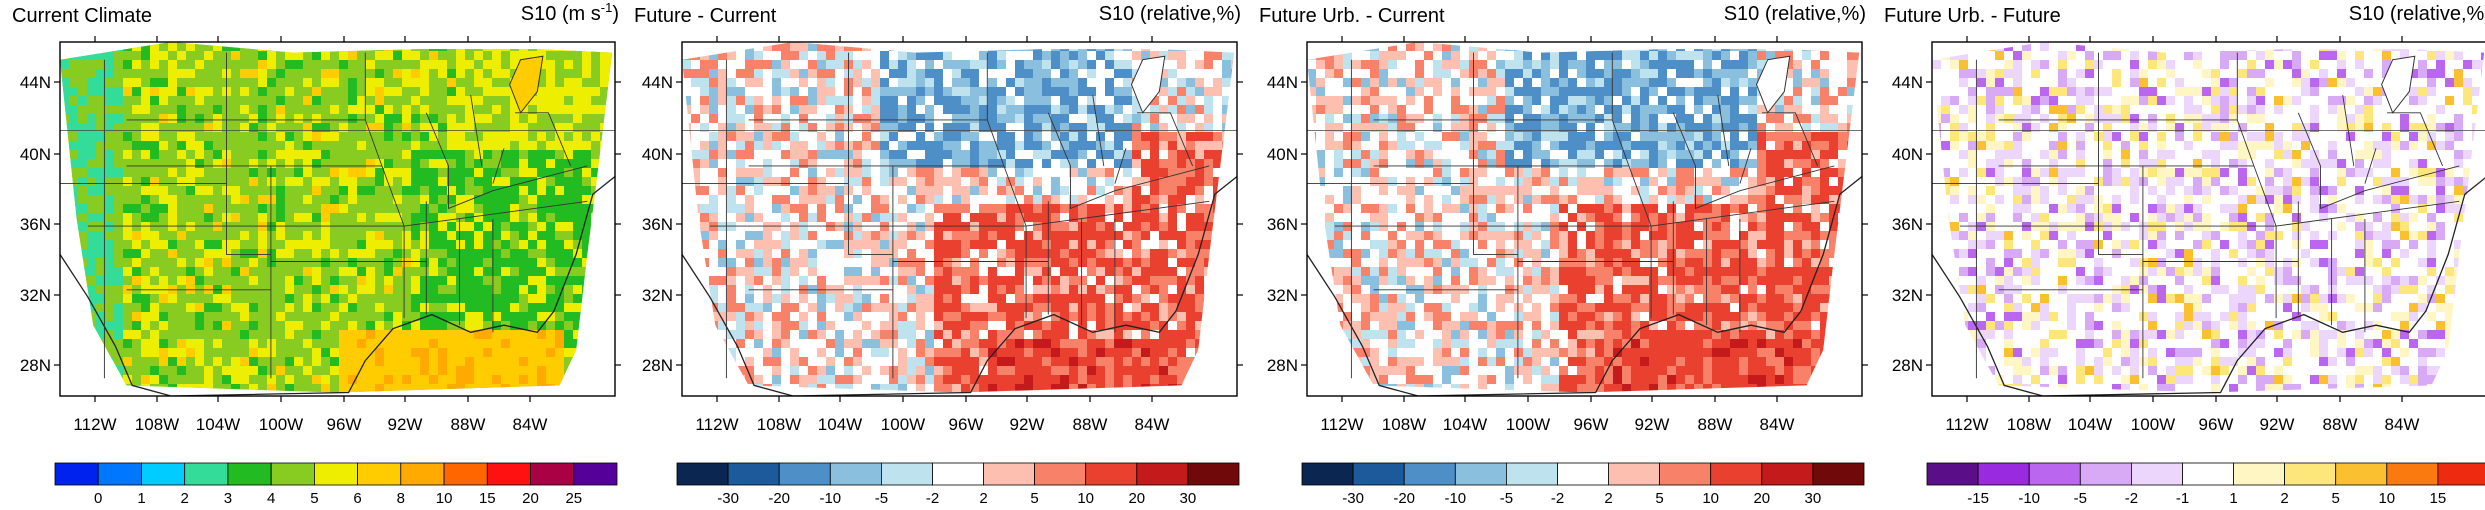  What do you see at coordinates (705, 16) in the screenshot?
I see `panel-title: Future - Current` at bounding box center [705, 16].